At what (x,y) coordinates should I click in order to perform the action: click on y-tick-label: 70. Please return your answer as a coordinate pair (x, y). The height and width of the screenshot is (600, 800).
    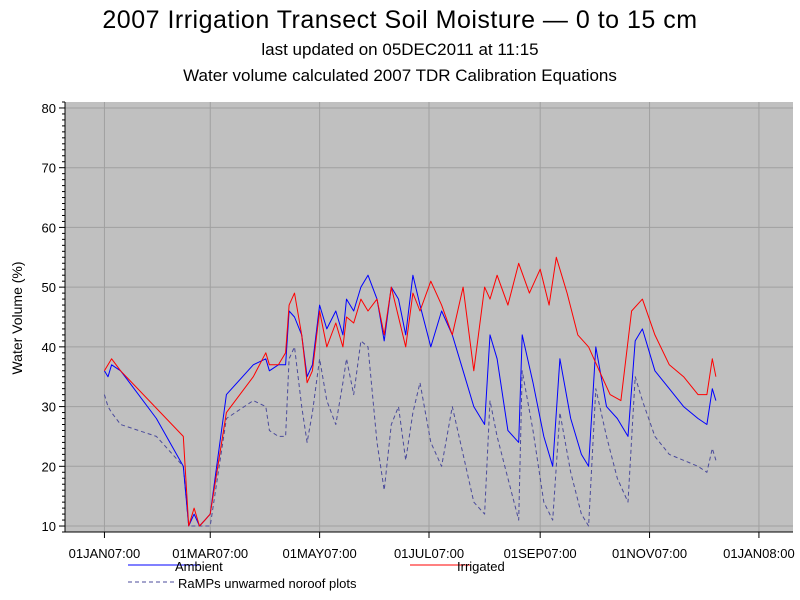
    Looking at the image, I should click on (49, 168).